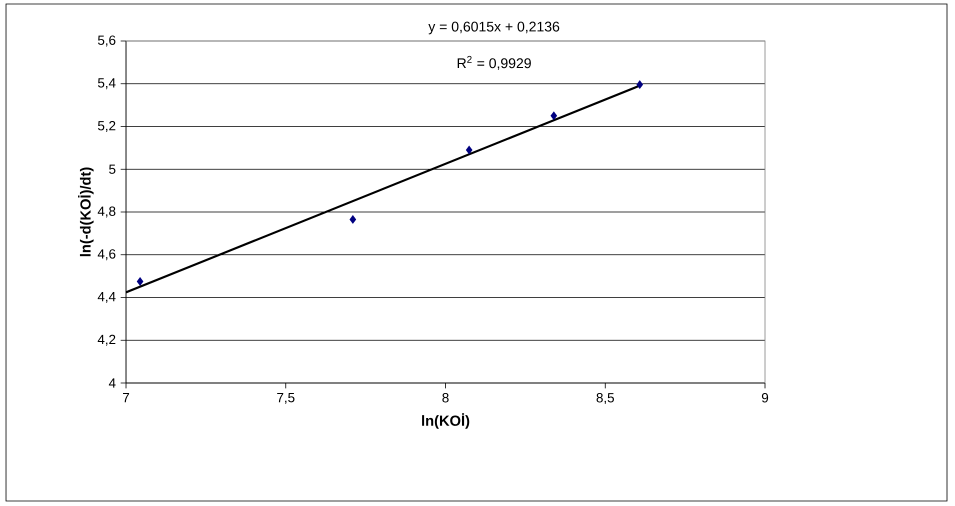 Image resolution: width=955 pixels, height=506 pixels. What do you see at coordinates (112, 383) in the screenshot?
I see `y-tick-label: 4` at bounding box center [112, 383].